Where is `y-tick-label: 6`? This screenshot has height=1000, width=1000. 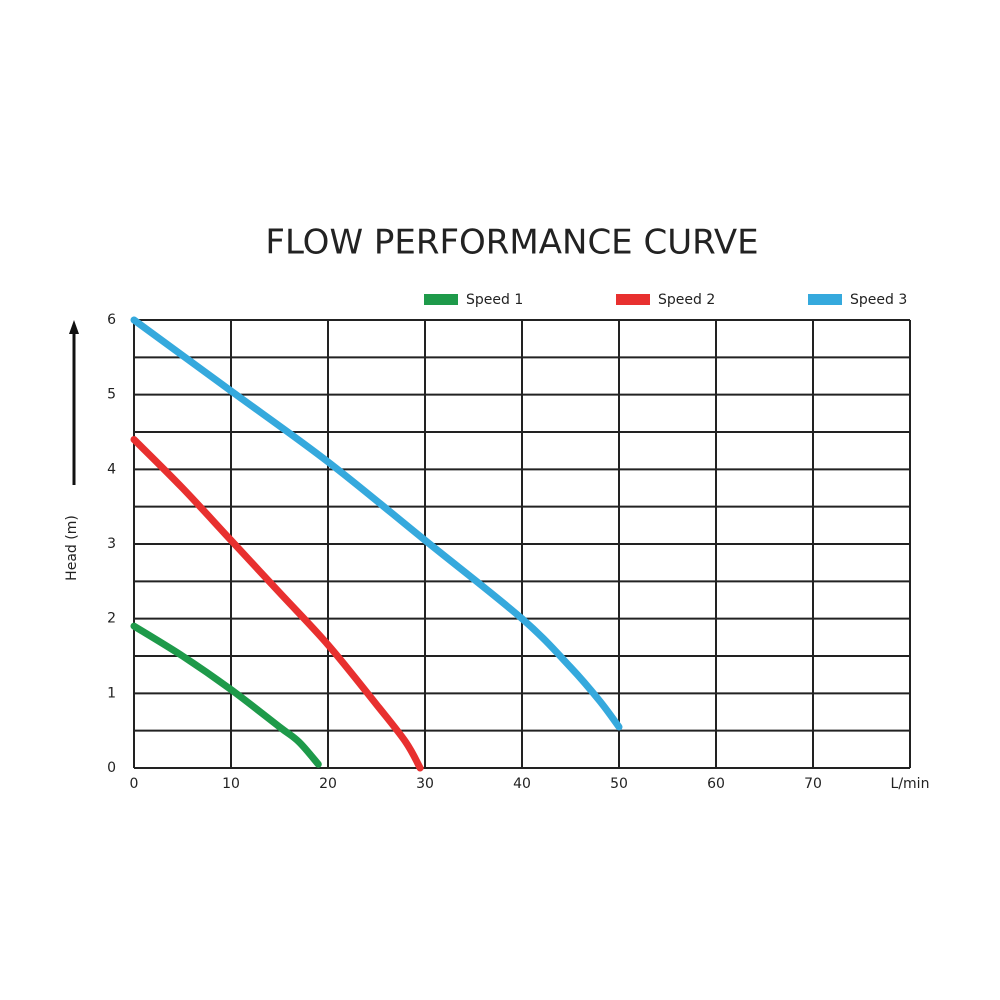
y-tick-label: 6 is located at coordinates (111, 320).